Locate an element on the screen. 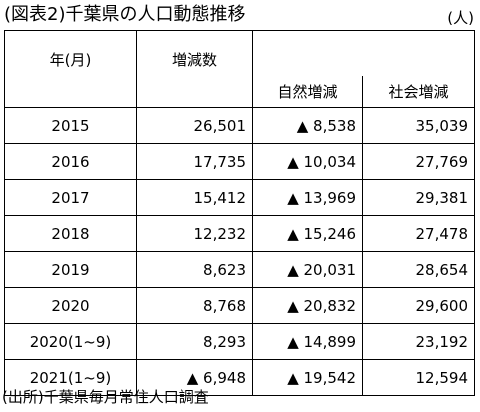 The image size is (480, 412). table-row: 2015 26,501 ▲ 8,538 35,039 is located at coordinates (239, 125).